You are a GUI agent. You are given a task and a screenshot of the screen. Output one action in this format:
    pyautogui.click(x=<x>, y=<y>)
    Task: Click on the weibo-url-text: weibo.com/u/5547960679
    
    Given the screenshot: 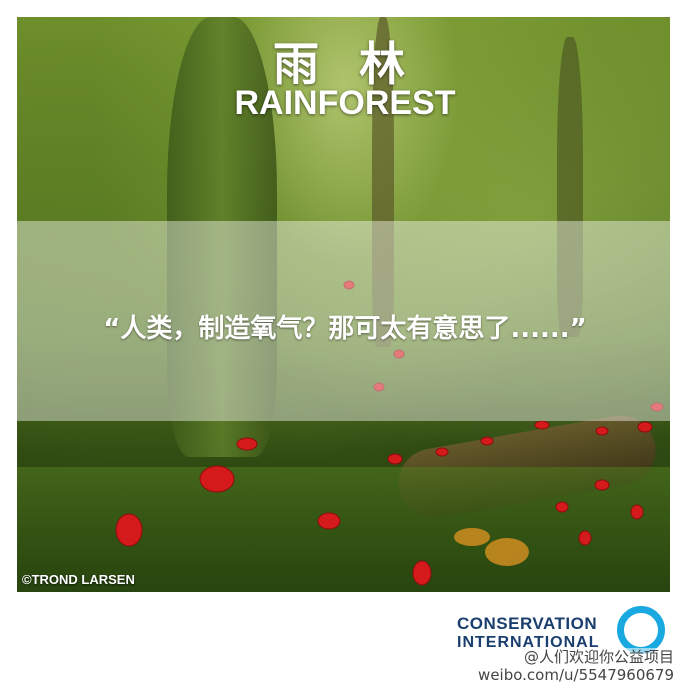 What is the action you would take?
    pyautogui.click(x=576, y=675)
    